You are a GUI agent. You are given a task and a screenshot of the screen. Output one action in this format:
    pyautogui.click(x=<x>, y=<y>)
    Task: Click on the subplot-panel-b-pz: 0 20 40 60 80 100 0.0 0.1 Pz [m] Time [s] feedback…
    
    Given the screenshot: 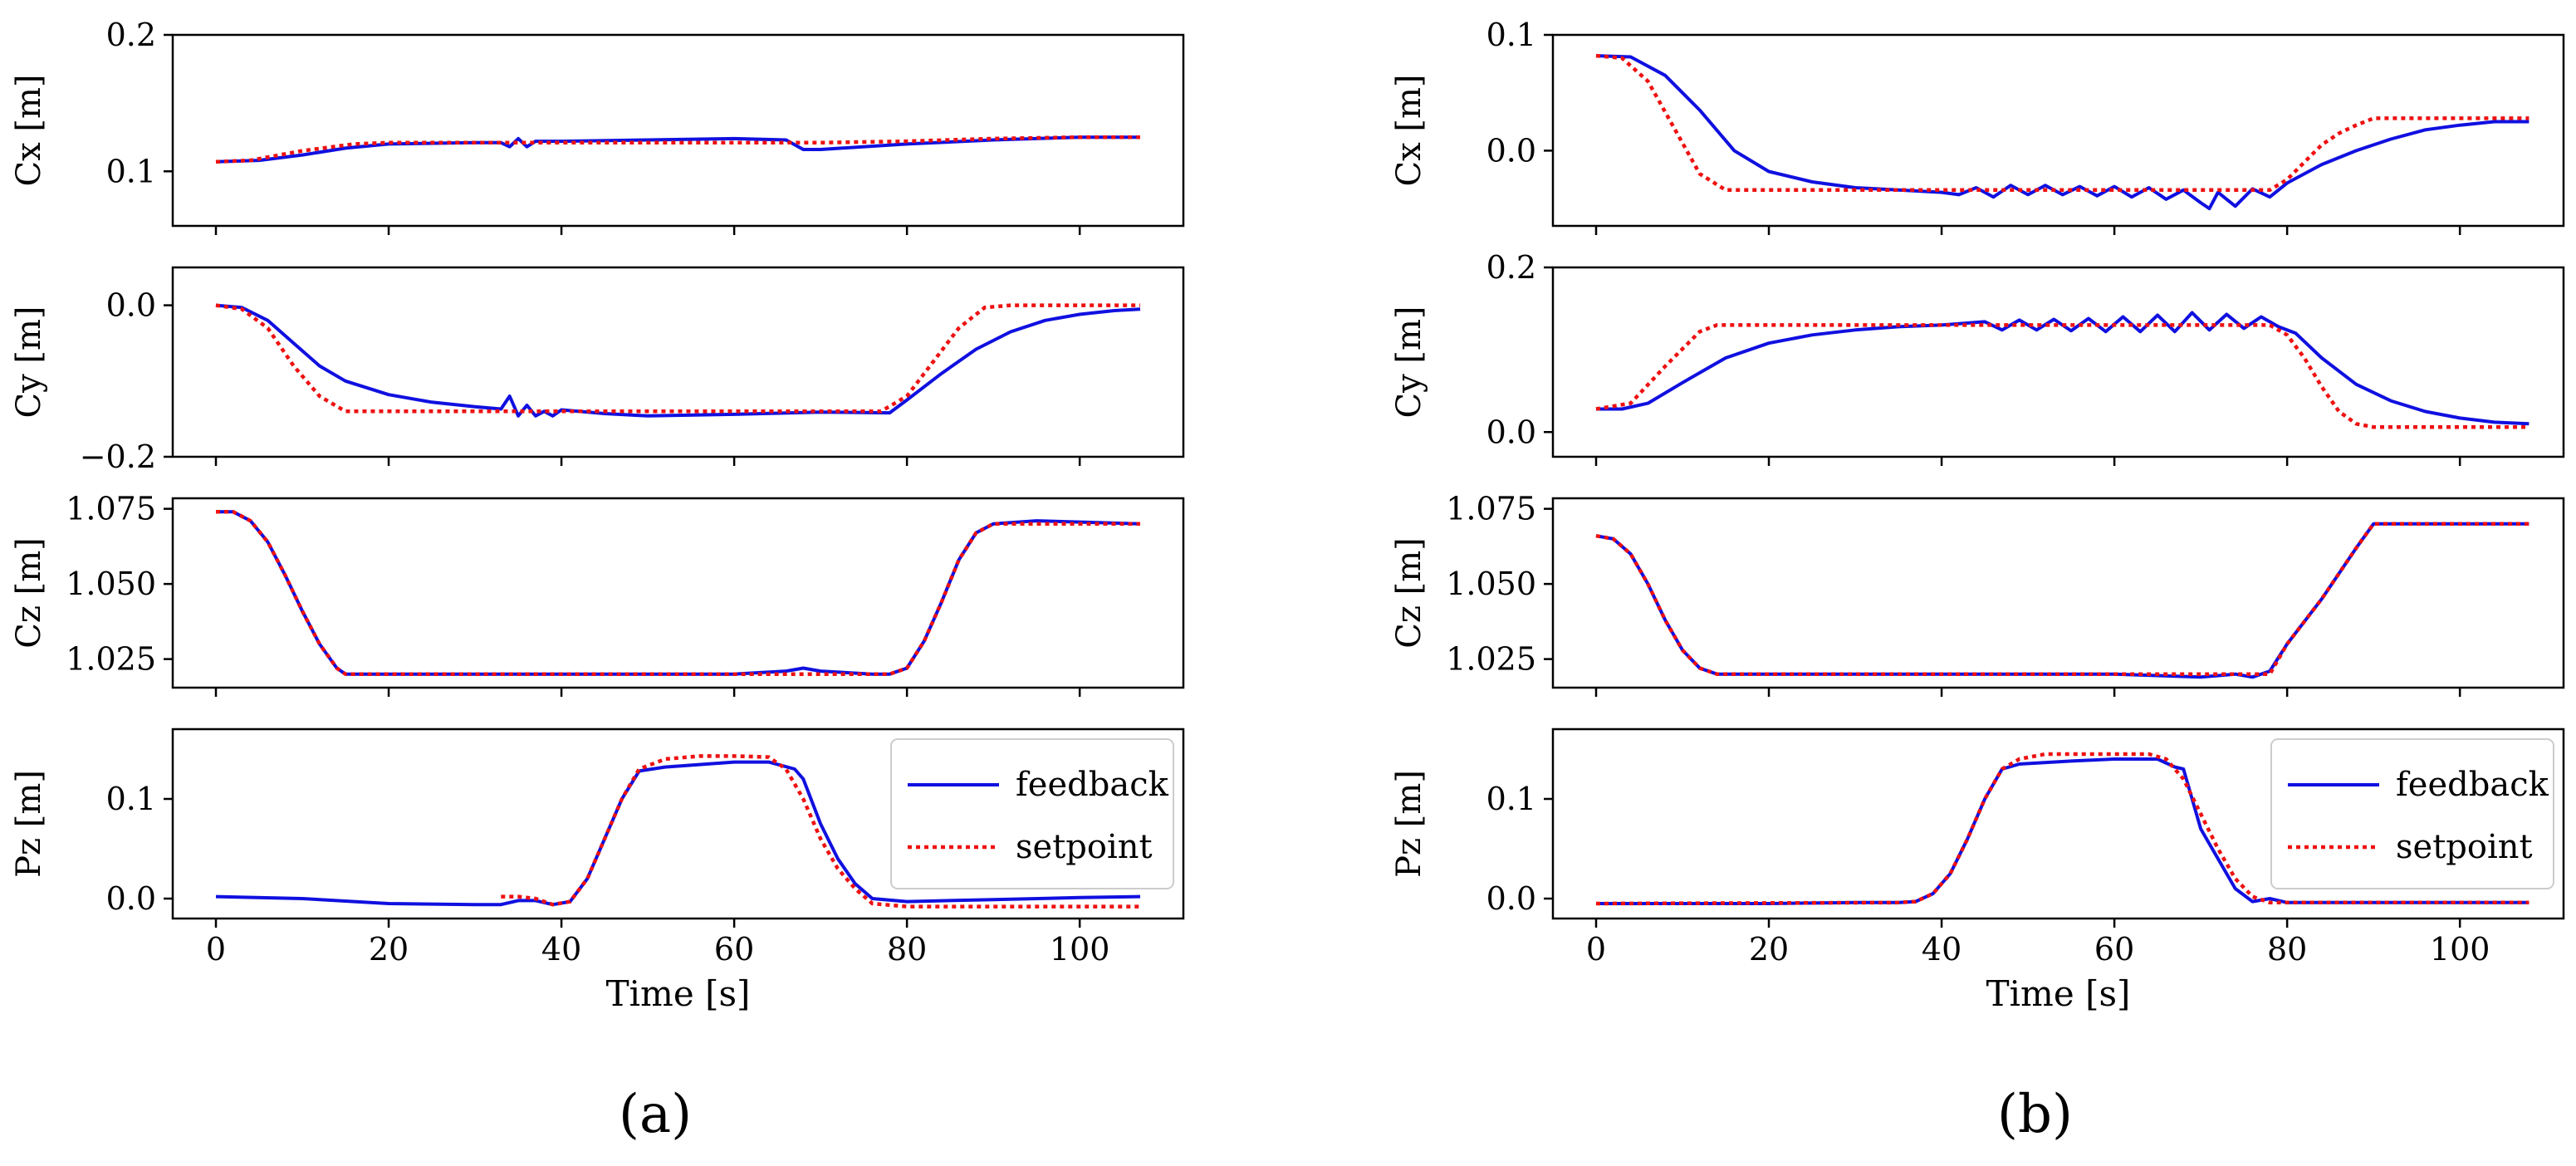 What is the action you would take?
    pyautogui.click(x=1978, y=871)
    